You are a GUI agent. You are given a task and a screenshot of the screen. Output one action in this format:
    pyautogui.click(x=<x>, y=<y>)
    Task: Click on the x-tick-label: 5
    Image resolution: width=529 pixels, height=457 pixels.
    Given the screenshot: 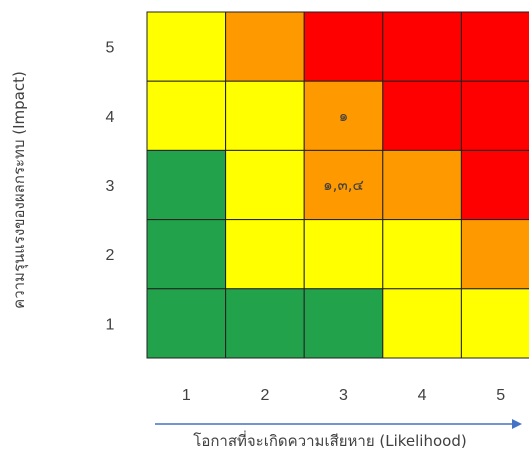 What is the action you would take?
    pyautogui.click(x=500, y=395)
    